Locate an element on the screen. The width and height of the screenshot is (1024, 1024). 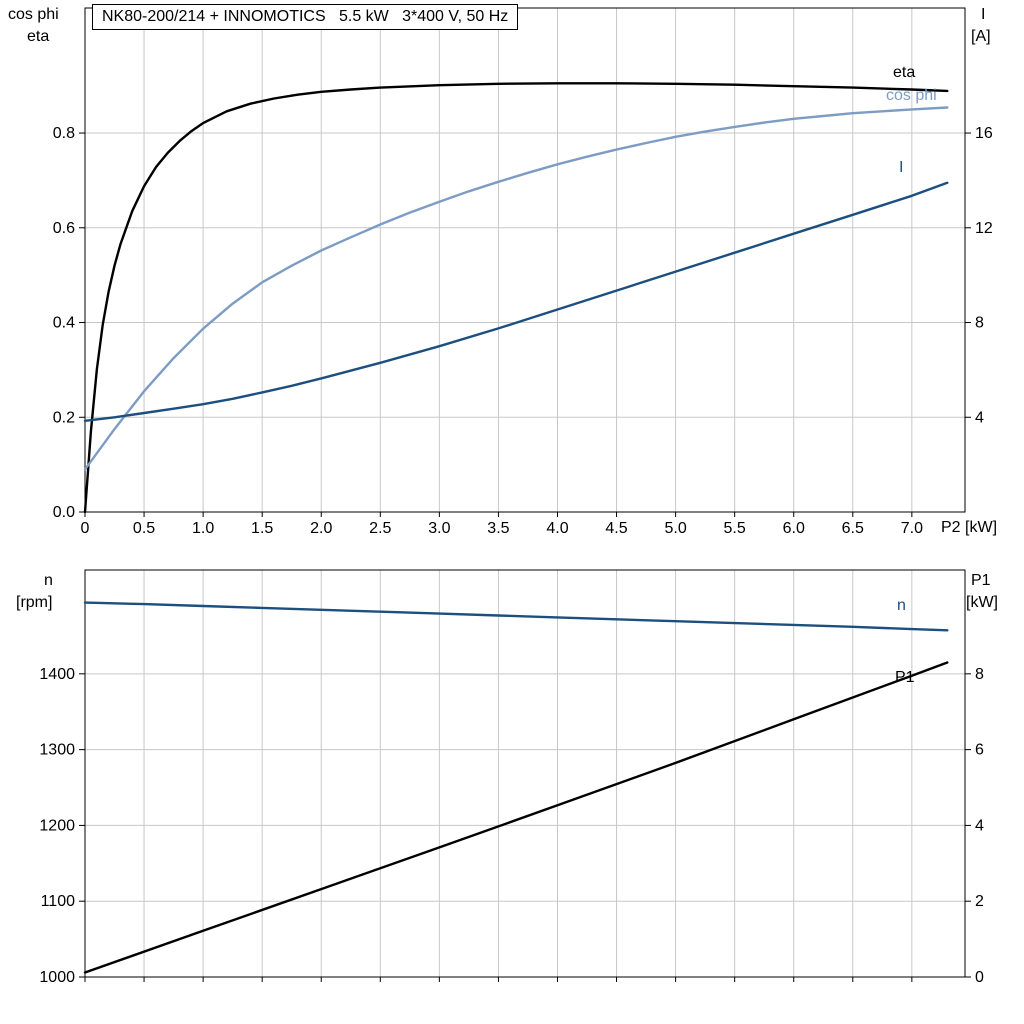
svg-text: 1300 is located at coordinates (57, 750).